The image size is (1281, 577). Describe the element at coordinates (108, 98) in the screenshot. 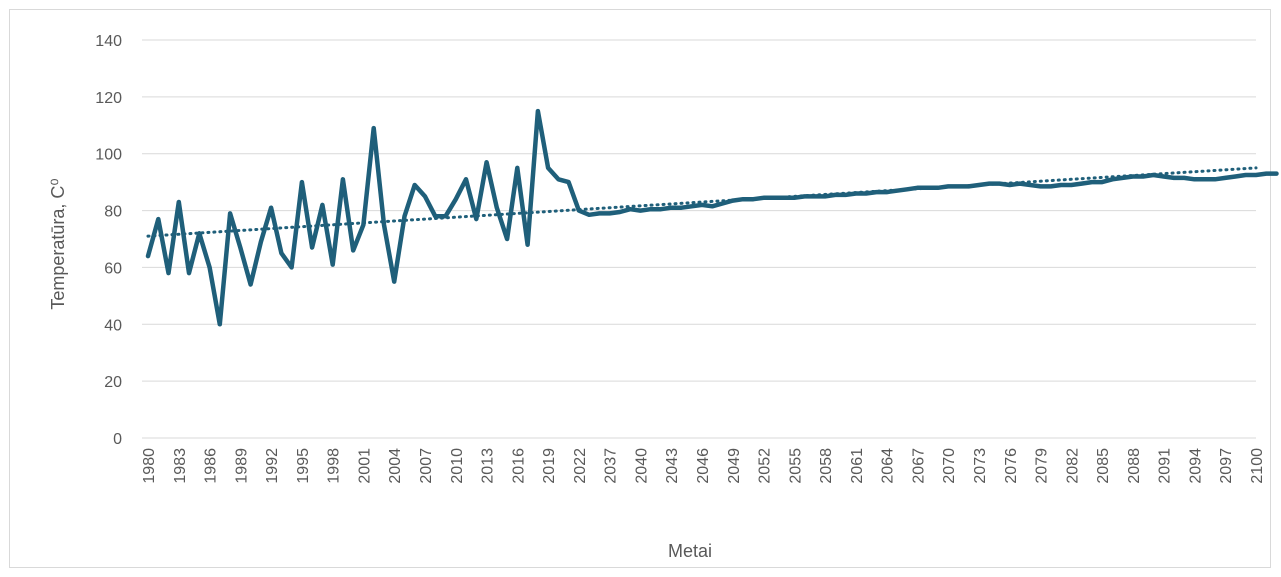

I see `y-tick-label: 120` at that location.